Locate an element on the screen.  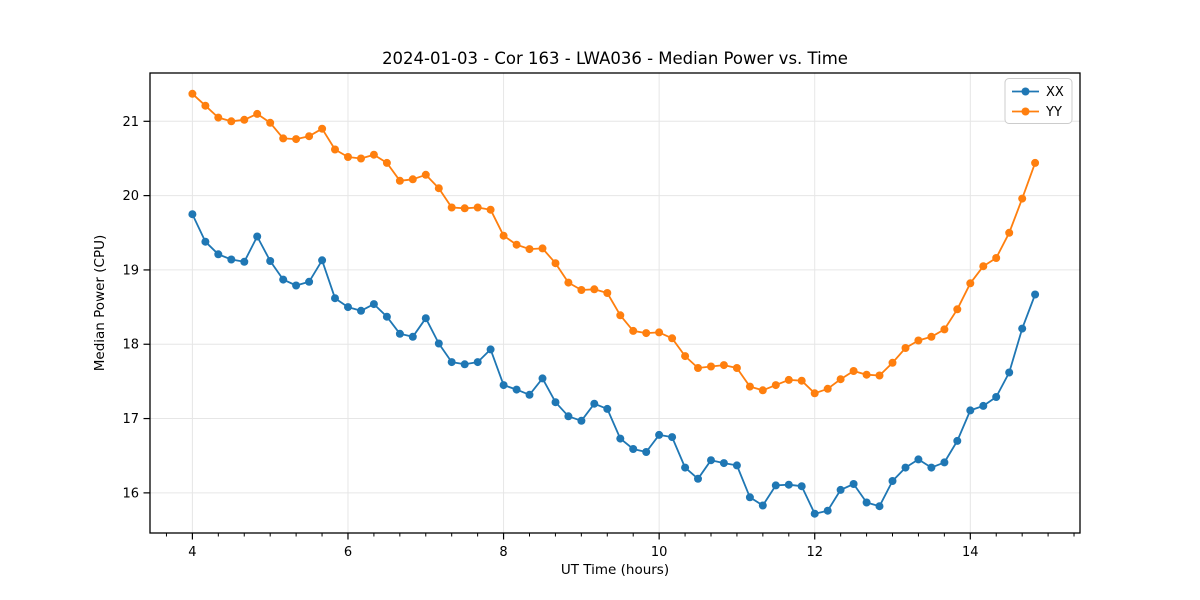
legend-marker is located at coordinates (1025, 111).